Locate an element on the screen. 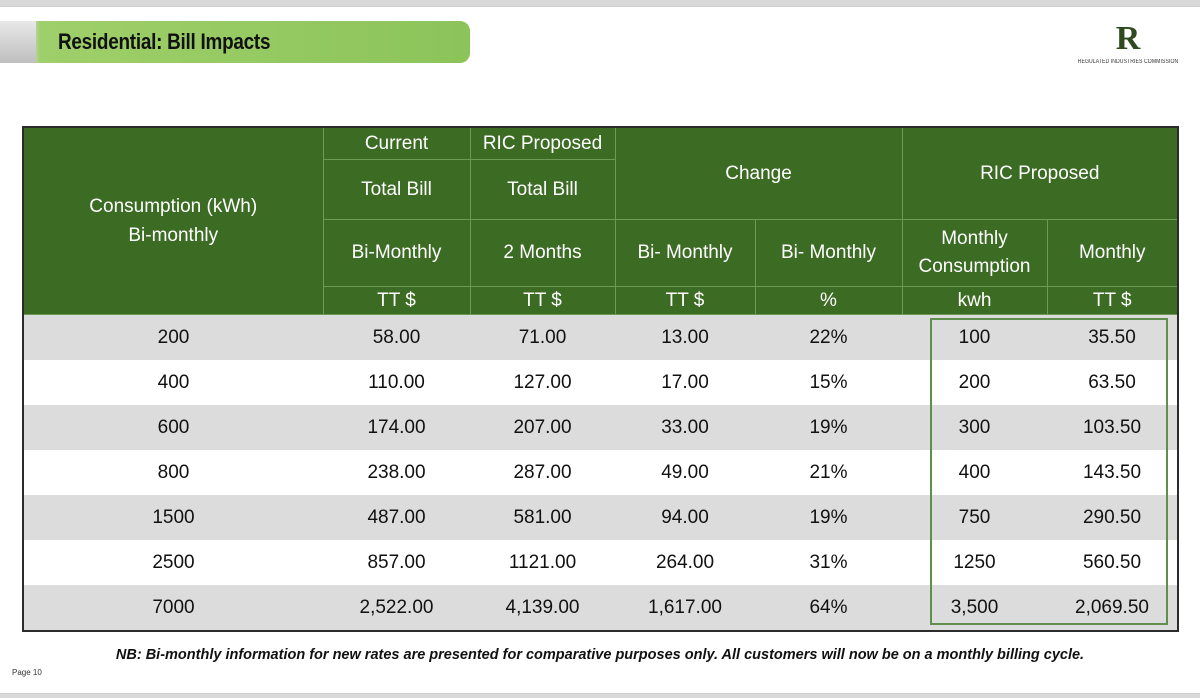  table-row: 400 110.00 127.00 17.00 15% 200 63.50 is located at coordinates (600, 382).